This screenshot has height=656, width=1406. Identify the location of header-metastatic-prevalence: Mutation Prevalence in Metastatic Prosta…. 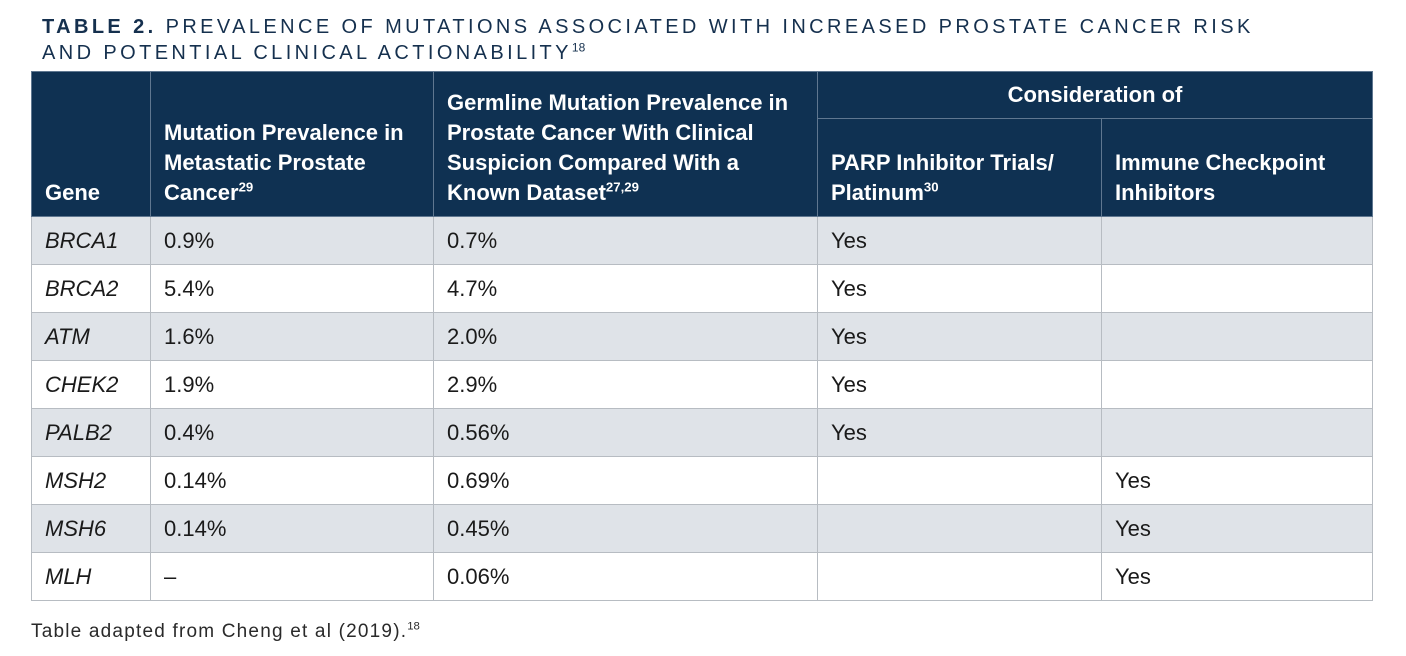
(292, 144).